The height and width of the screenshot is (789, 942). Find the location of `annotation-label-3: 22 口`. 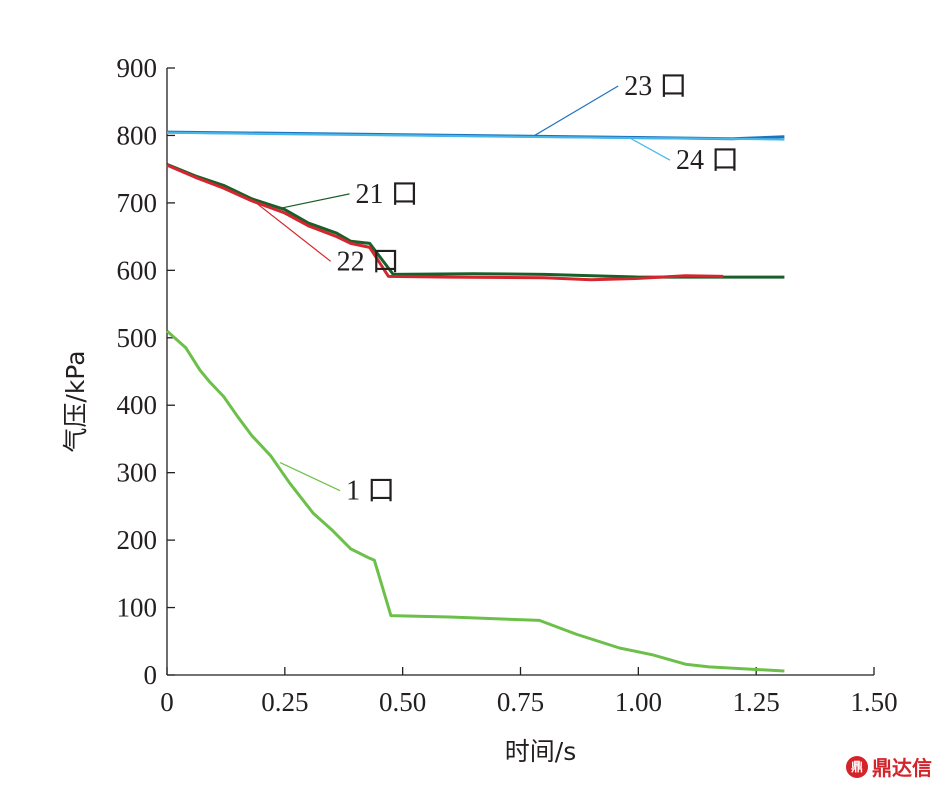

annotation-label-3: 22 口 is located at coordinates (368, 260).